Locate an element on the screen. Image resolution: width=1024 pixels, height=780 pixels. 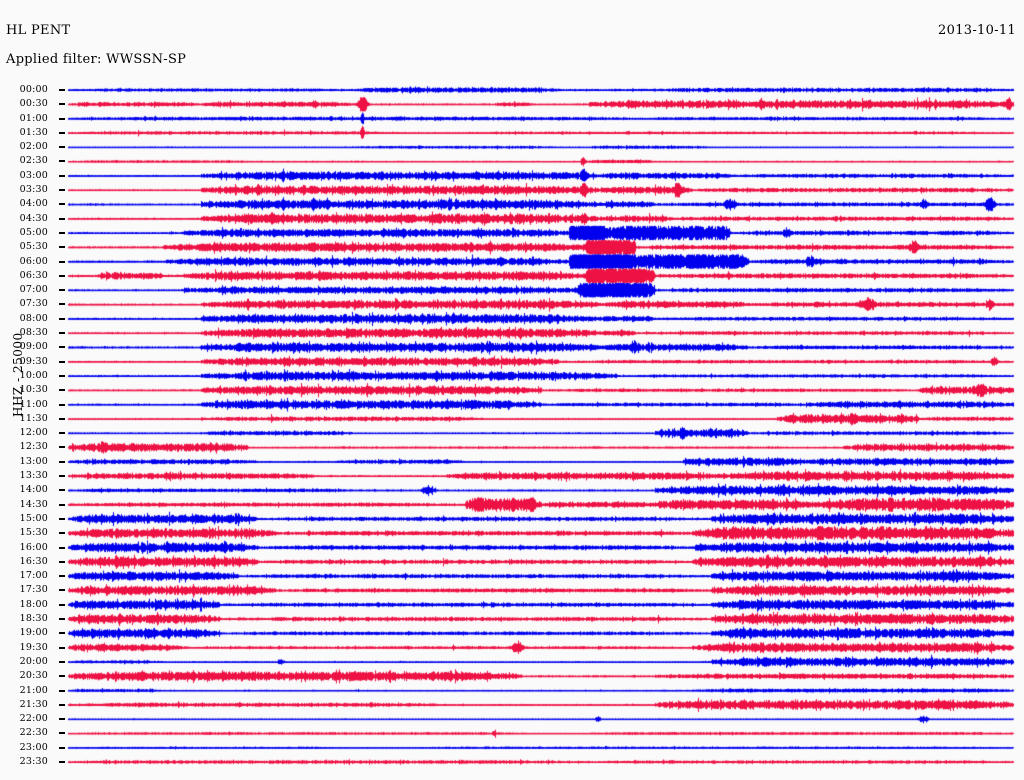
date-label: 2013-10-11 is located at coordinates (977, 30).